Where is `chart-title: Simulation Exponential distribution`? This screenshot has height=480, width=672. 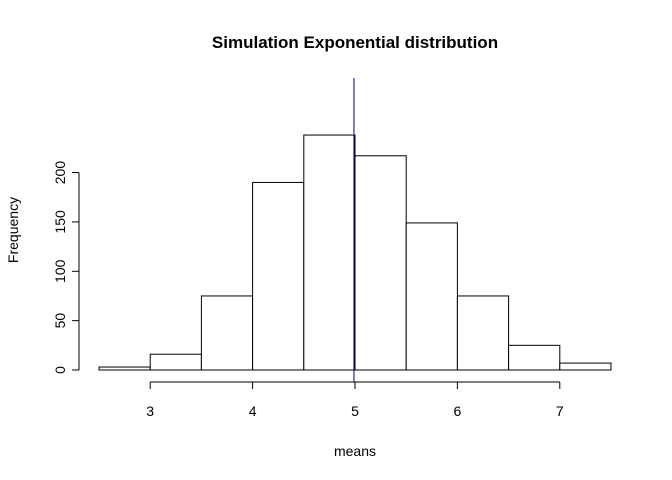 chart-title: Simulation Exponential distribution is located at coordinates (355, 42).